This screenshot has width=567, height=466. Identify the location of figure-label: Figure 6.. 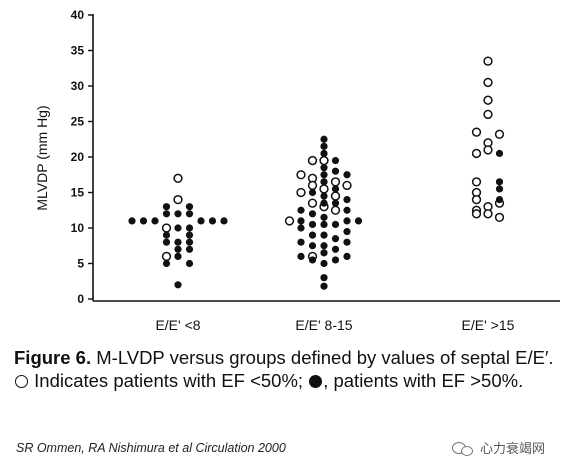
(53, 357).